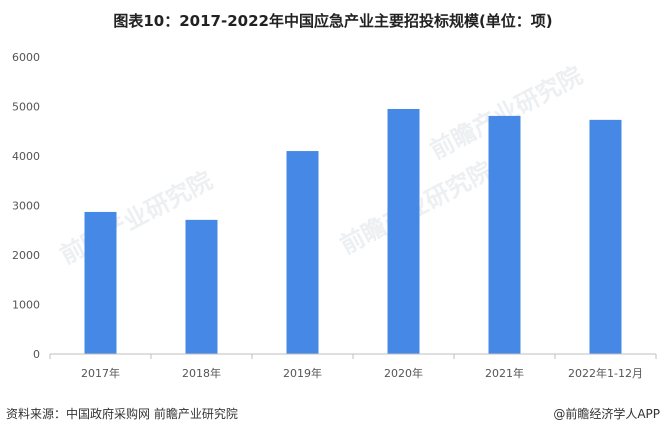 This screenshot has height=432, width=666. I want to click on y-tick-label: 3000, so click(26, 206).